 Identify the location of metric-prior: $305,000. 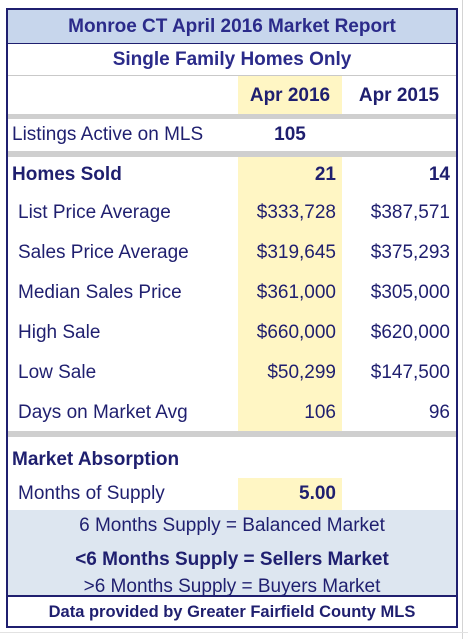
(410, 292).